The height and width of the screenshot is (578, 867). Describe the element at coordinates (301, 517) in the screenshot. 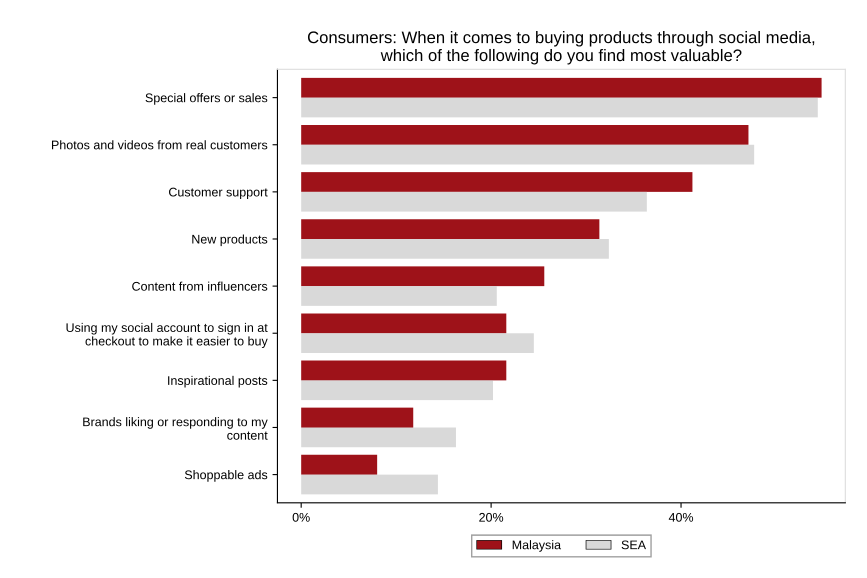

I see `x-tick-label: 0%` at that location.